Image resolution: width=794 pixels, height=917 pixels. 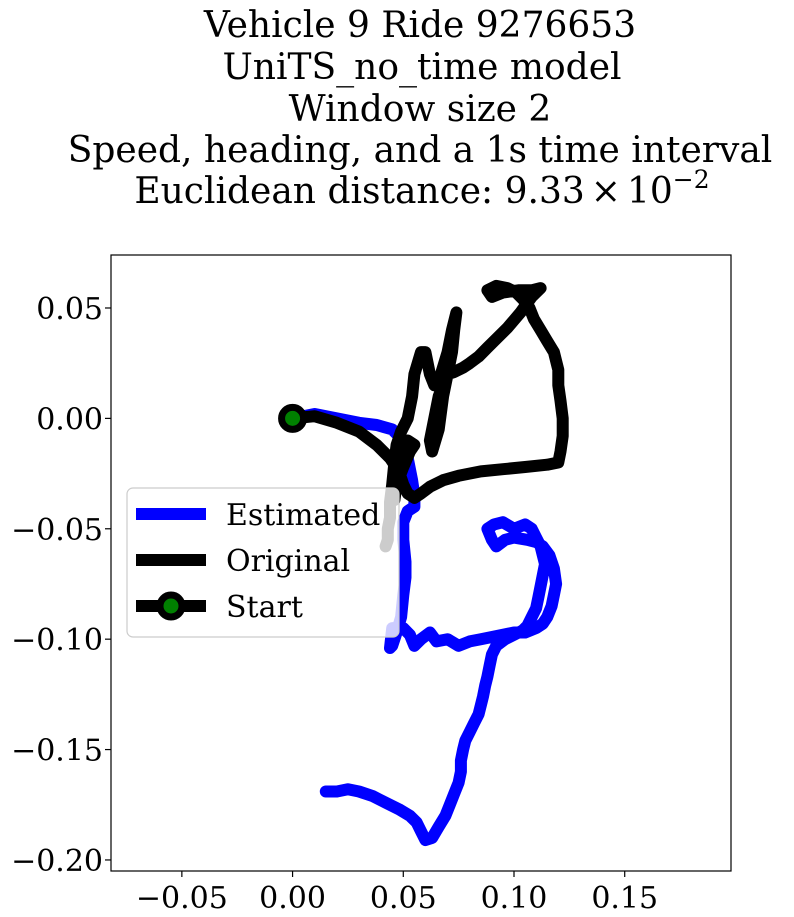 What do you see at coordinates (624, 898) in the screenshot?
I see `x-tick-label: 0.15` at bounding box center [624, 898].